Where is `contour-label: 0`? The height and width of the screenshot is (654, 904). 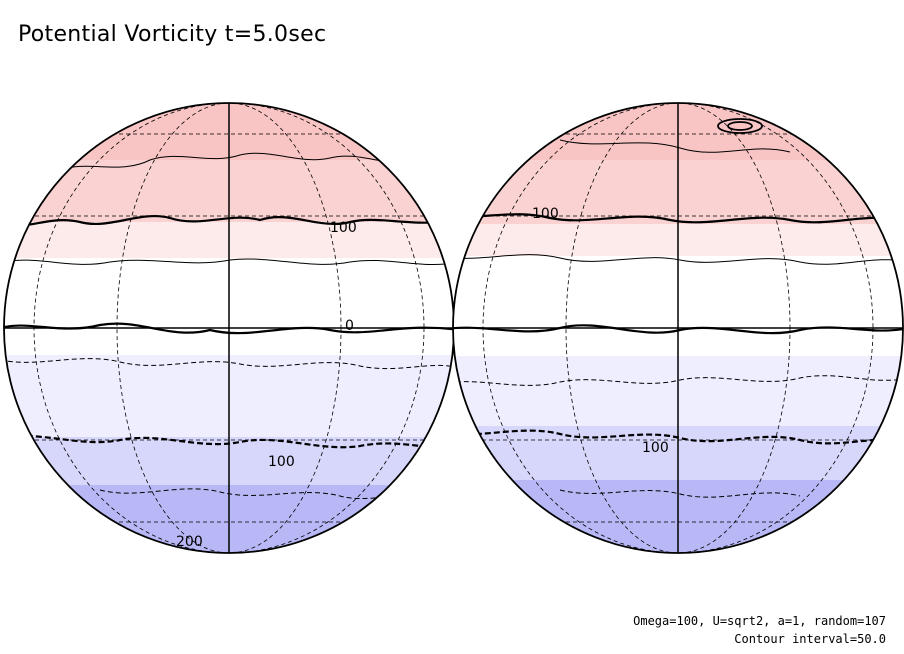
contour-label: 0 is located at coordinates (349, 326).